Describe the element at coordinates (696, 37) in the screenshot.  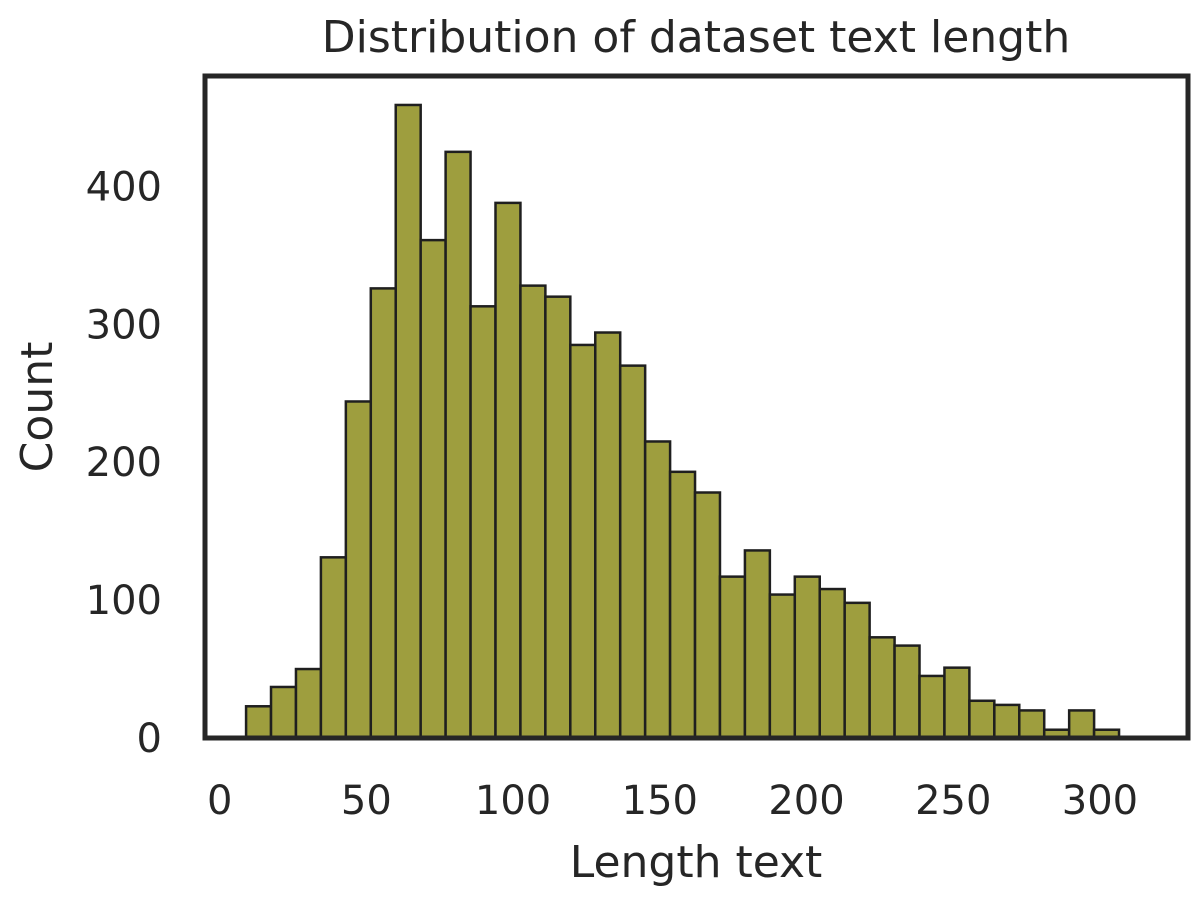
I see `chart-title: Distribution of dataset text length` at that location.